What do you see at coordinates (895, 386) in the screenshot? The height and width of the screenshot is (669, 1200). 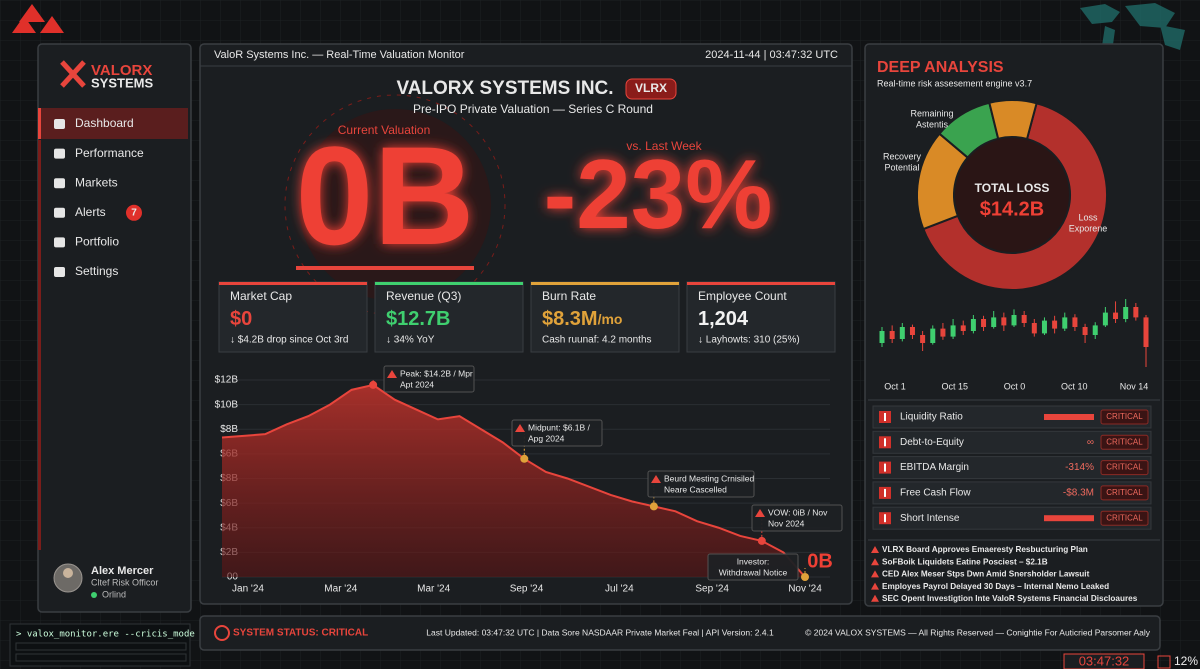 I see `x-tick-label: Oct 1` at bounding box center [895, 386].